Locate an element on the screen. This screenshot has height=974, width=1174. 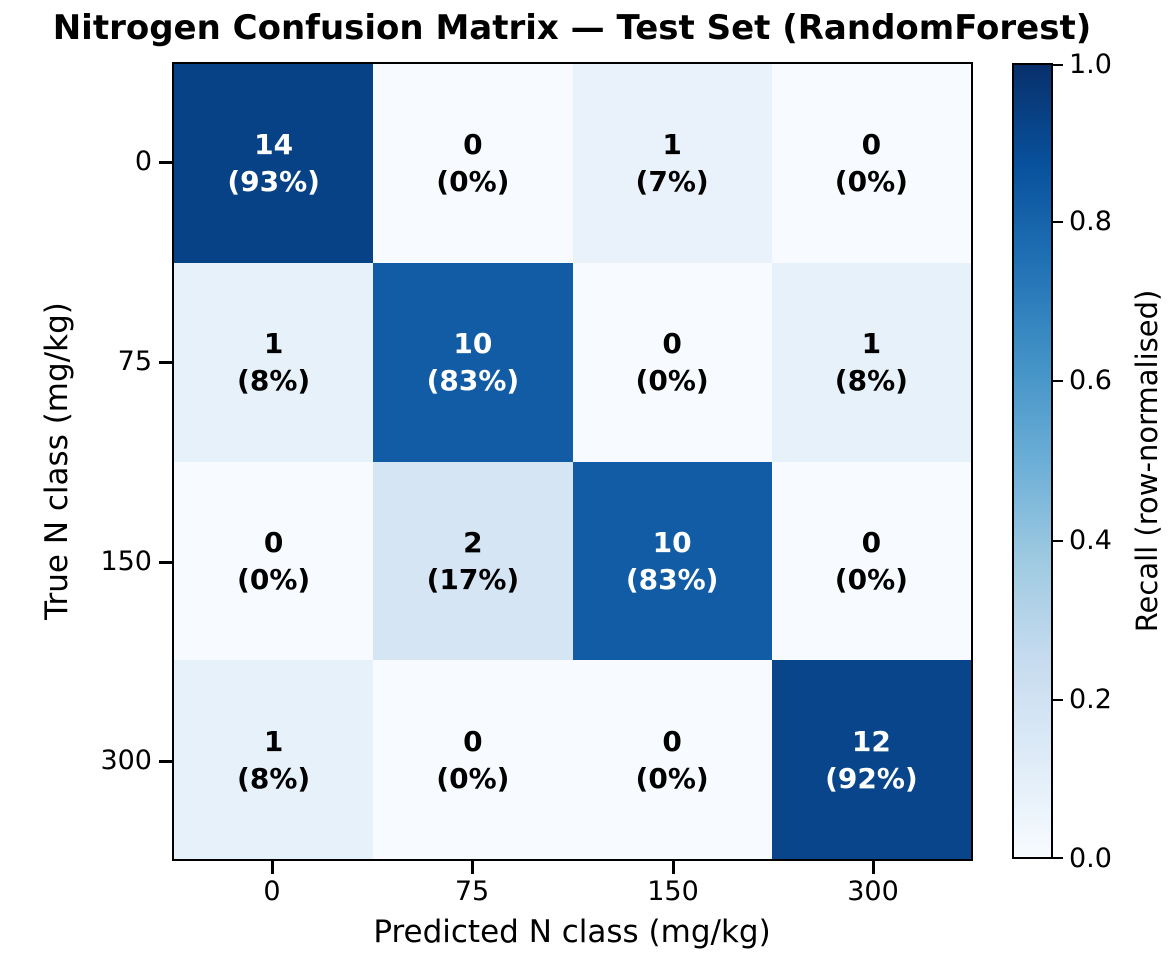
matrix-cell-r0c1: 0 (0%) is located at coordinates (473, 163).